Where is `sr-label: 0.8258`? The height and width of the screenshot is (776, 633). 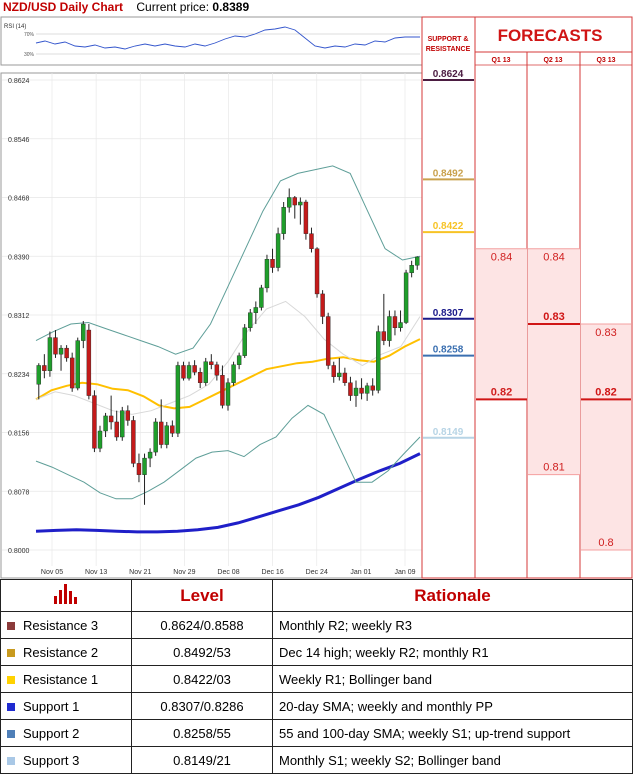 sr-label: 0.8258 is located at coordinates (448, 350).